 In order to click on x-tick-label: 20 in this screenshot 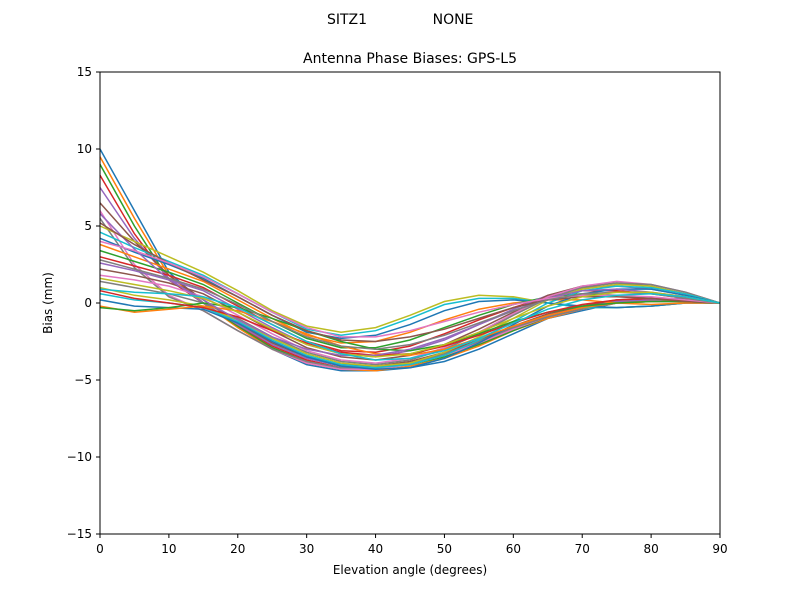, I will do `click(237, 549)`.